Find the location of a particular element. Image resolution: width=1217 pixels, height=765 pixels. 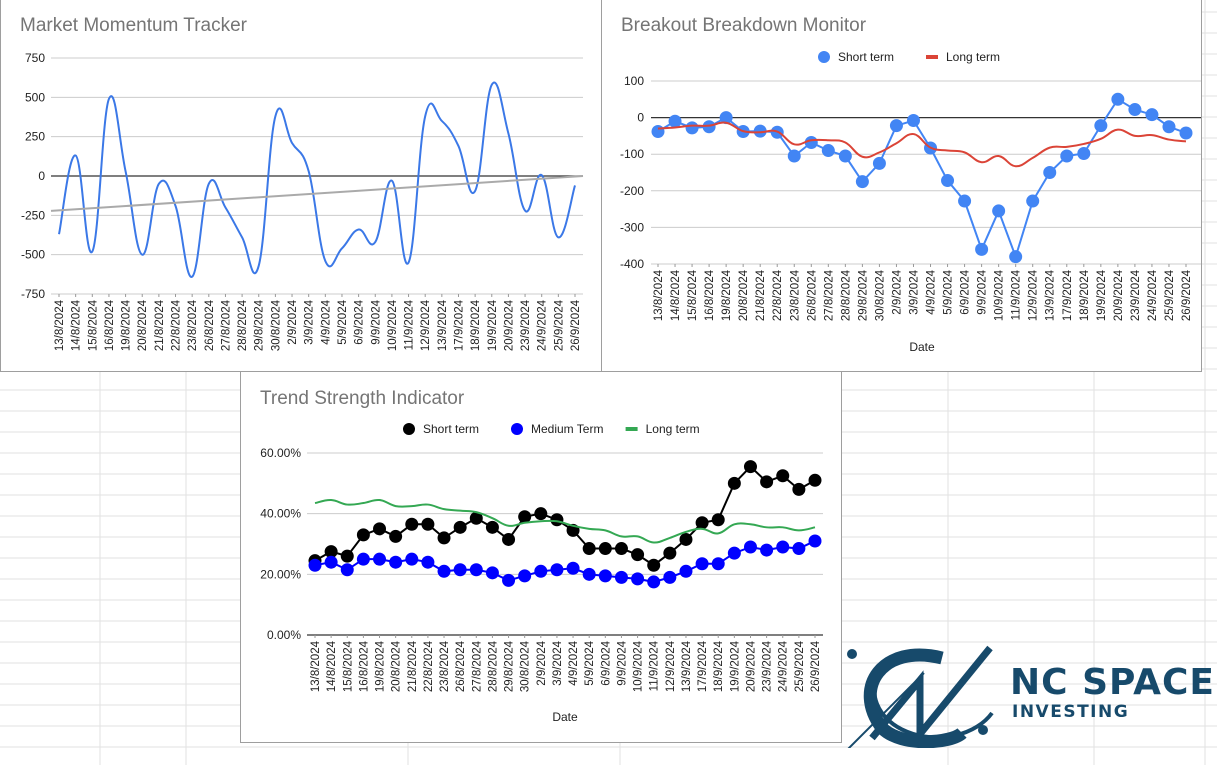

series-line-momentum is located at coordinates (317, 179).